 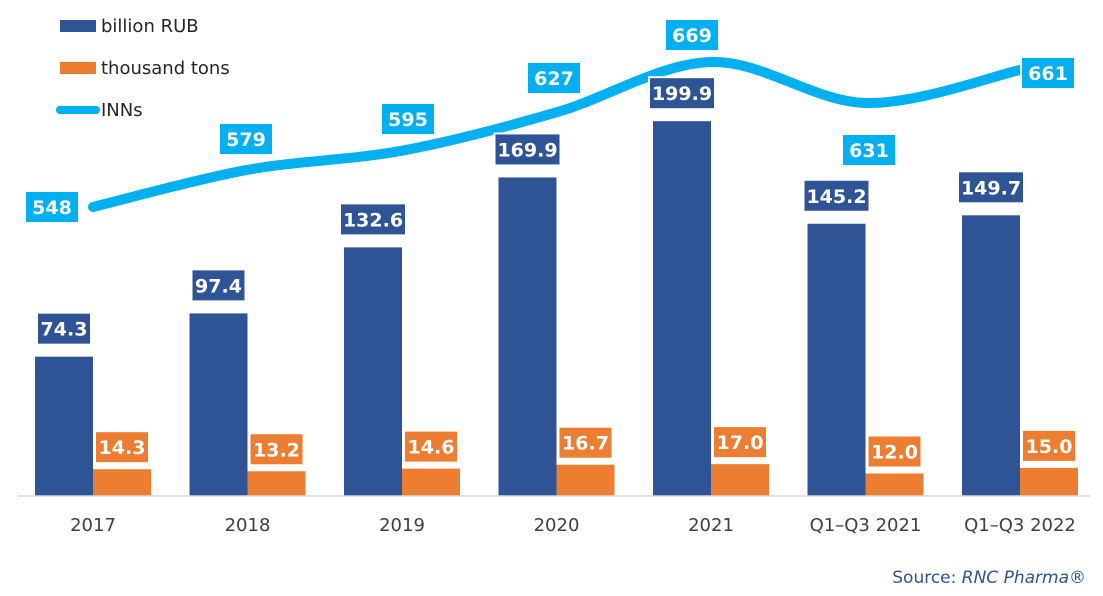 I want to click on svg-text: 627, so click(x=554, y=79).